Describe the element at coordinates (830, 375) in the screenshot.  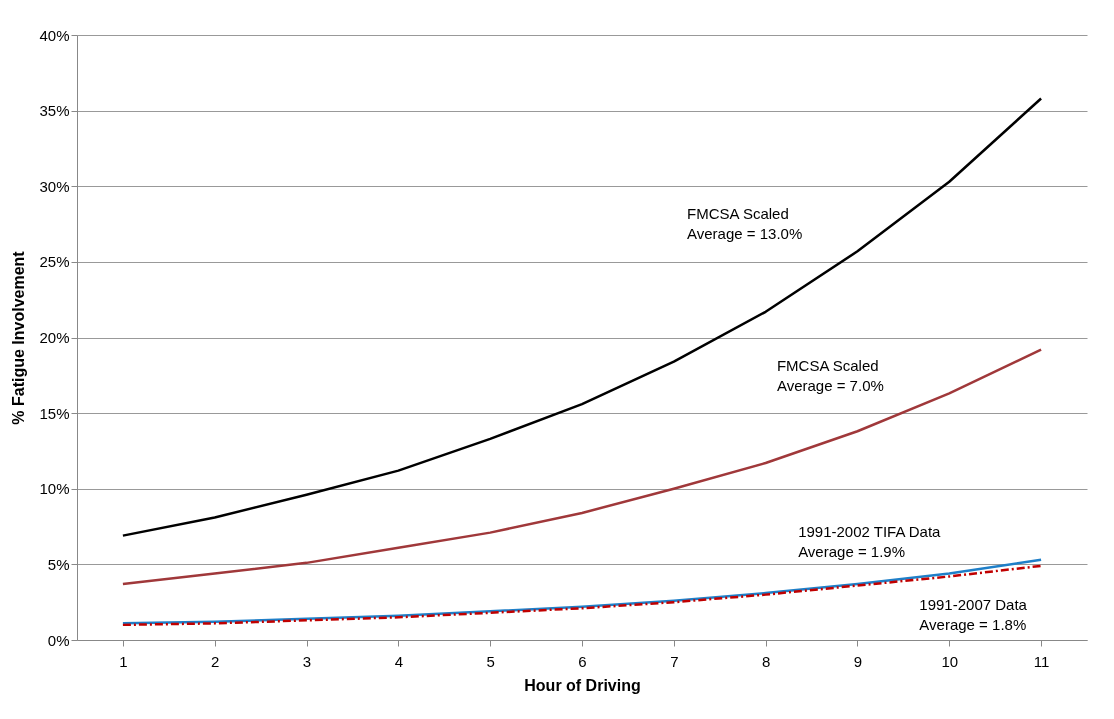
I see `annotation: FMCSA Scaled Average = 7.0%` at that location.